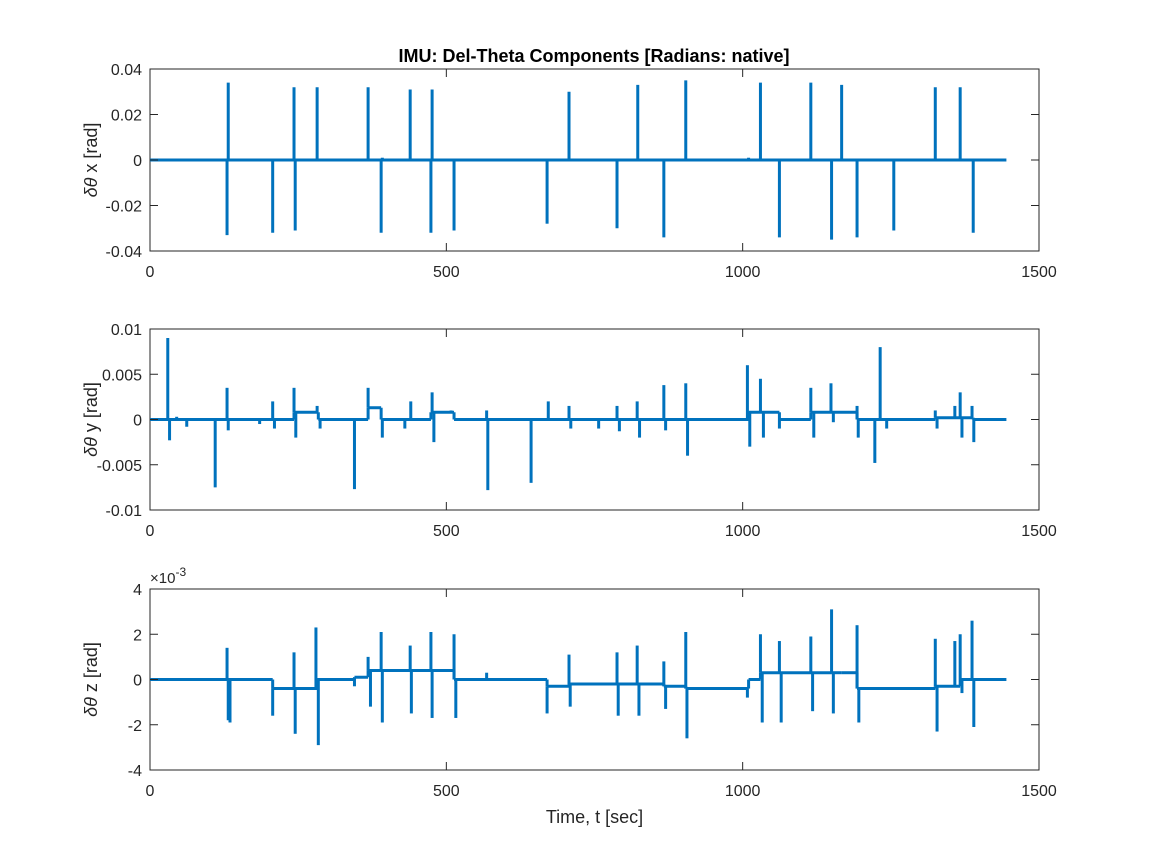 This screenshot has width=1149, height=866. What do you see at coordinates (135, 771) in the screenshot?
I see `y-tick-label: -4` at bounding box center [135, 771].